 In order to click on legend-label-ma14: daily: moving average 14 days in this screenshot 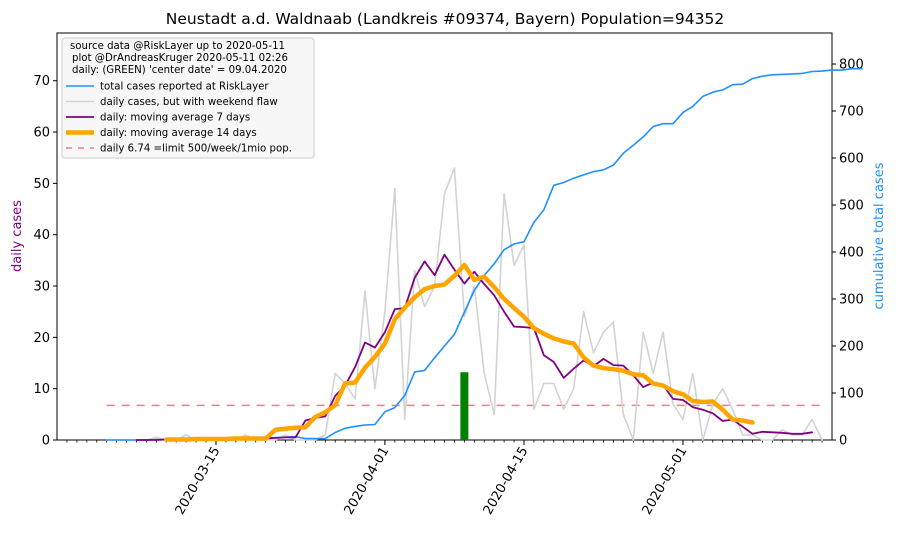, I will do `click(178, 133)`.